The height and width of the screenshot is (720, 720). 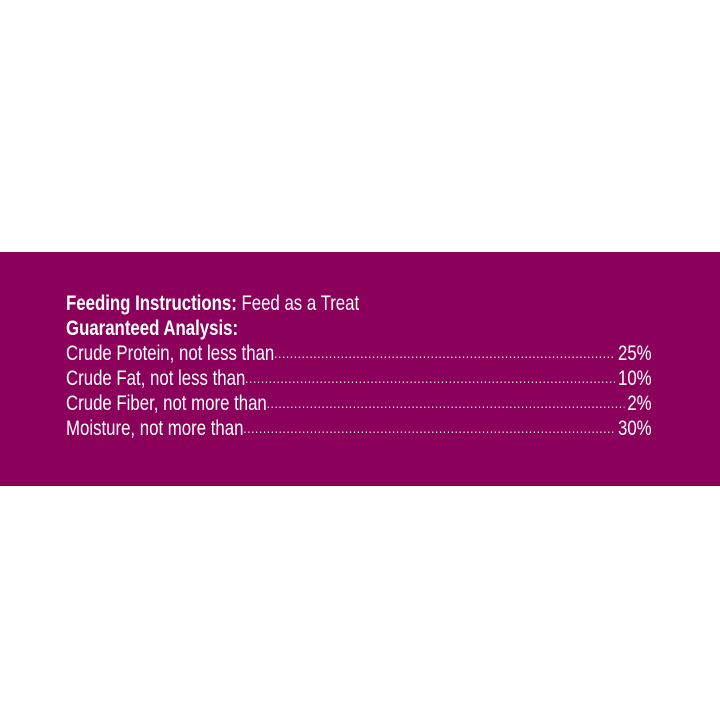 I want to click on analysis-title: Guaranteed Analysis:, so click(x=152, y=328).